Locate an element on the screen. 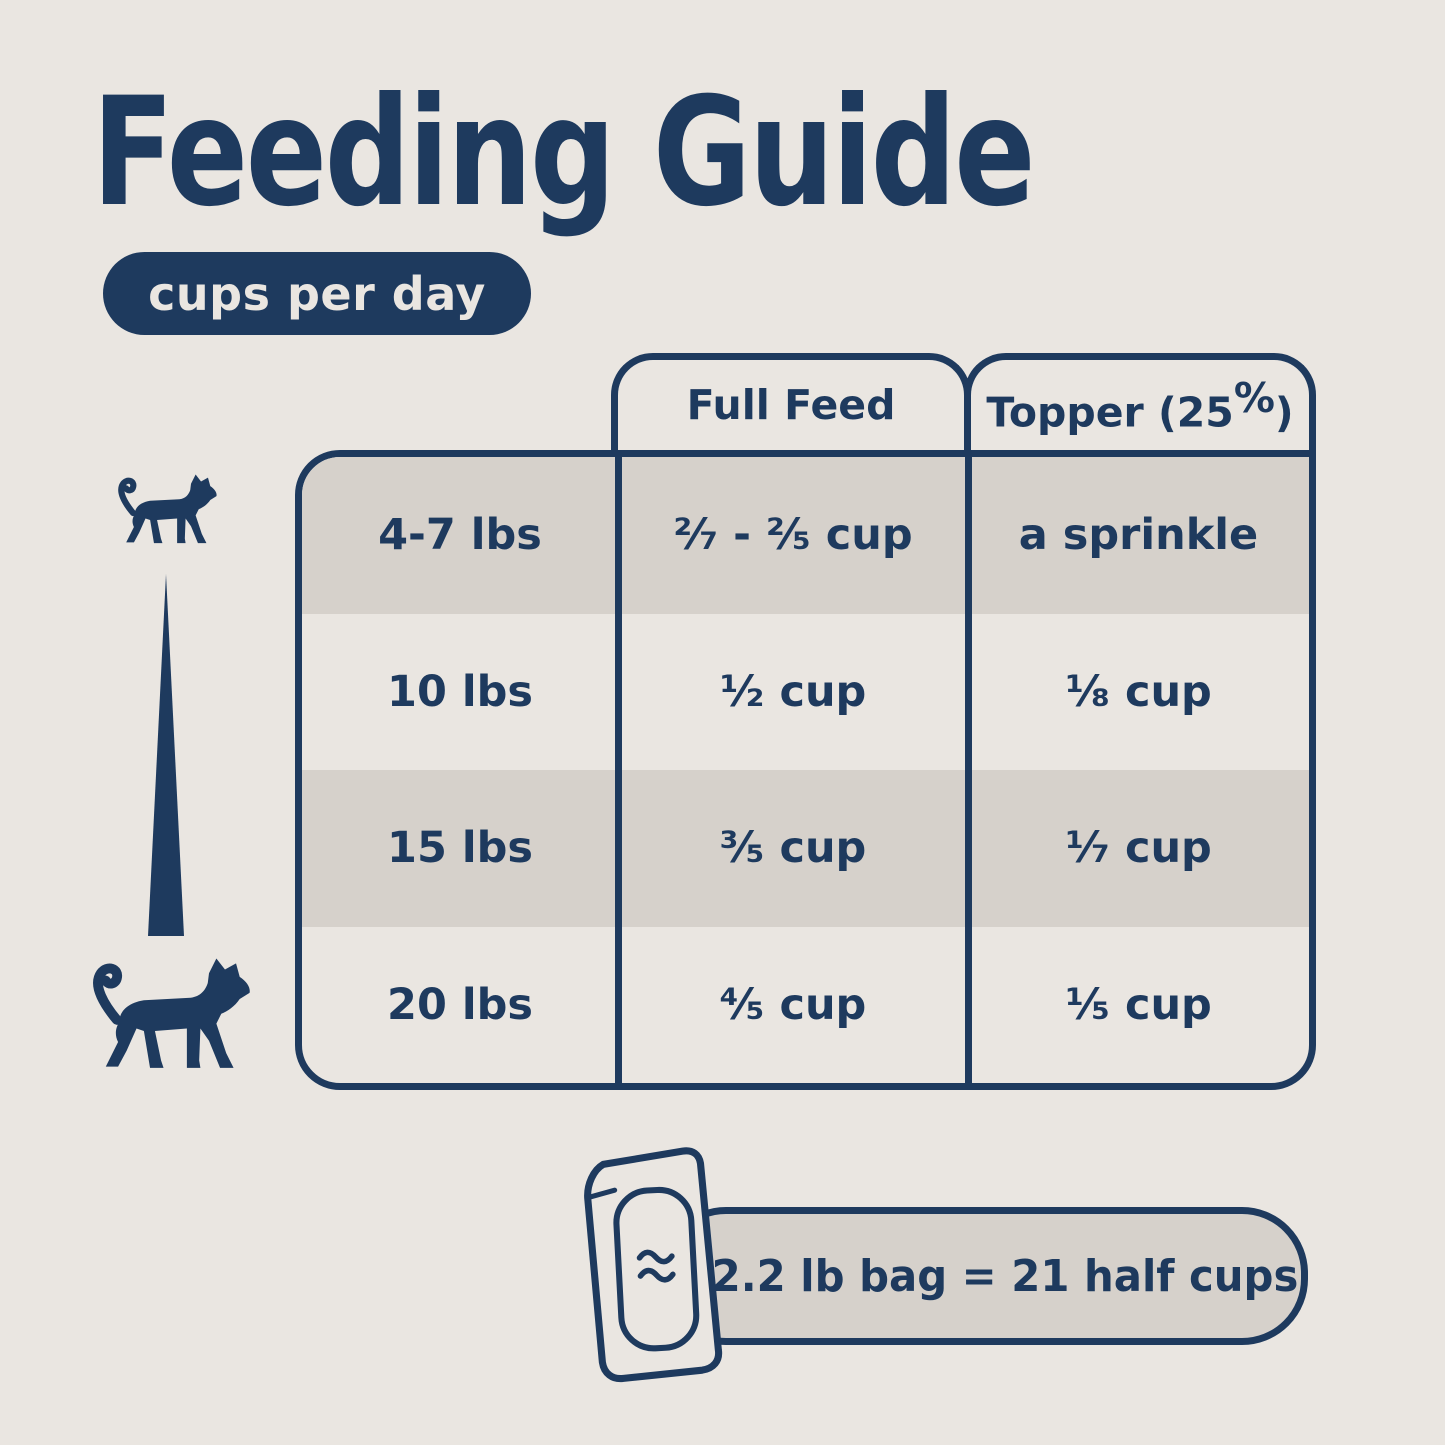 This screenshot has height=1445, width=1445. header-tab-topper: Topper (25%) is located at coordinates (1140, 401).